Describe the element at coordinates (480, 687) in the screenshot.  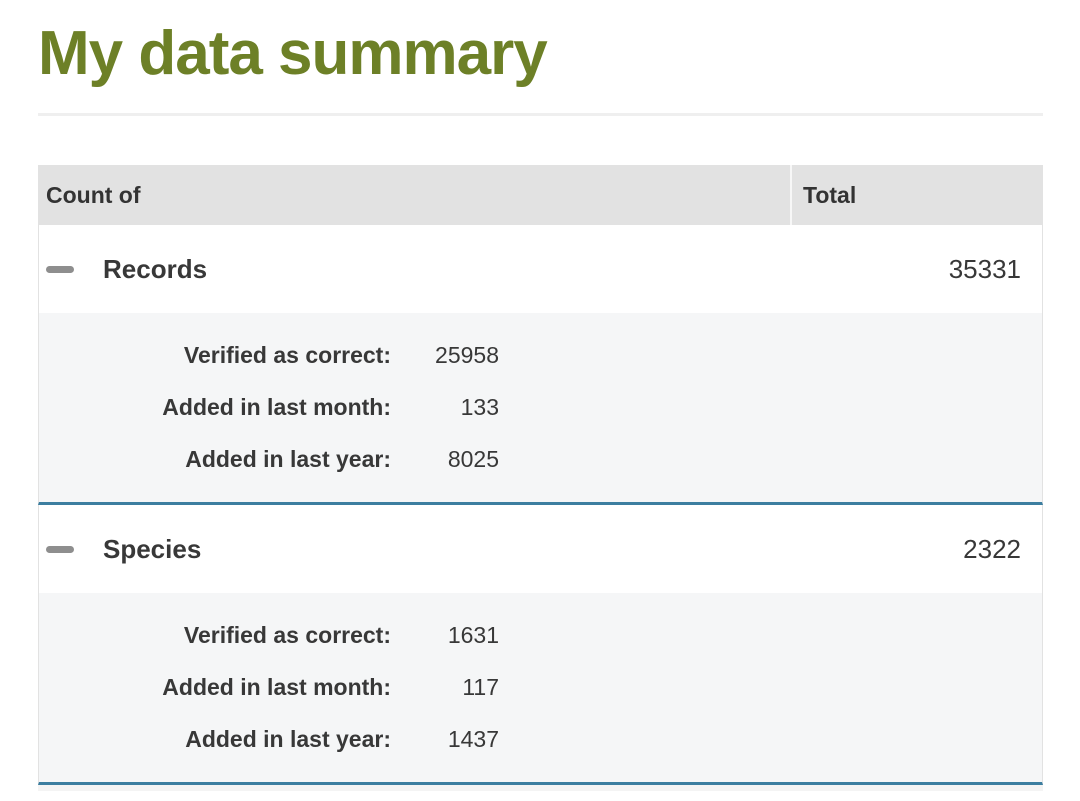
I see `detail-value: 117` at that location.